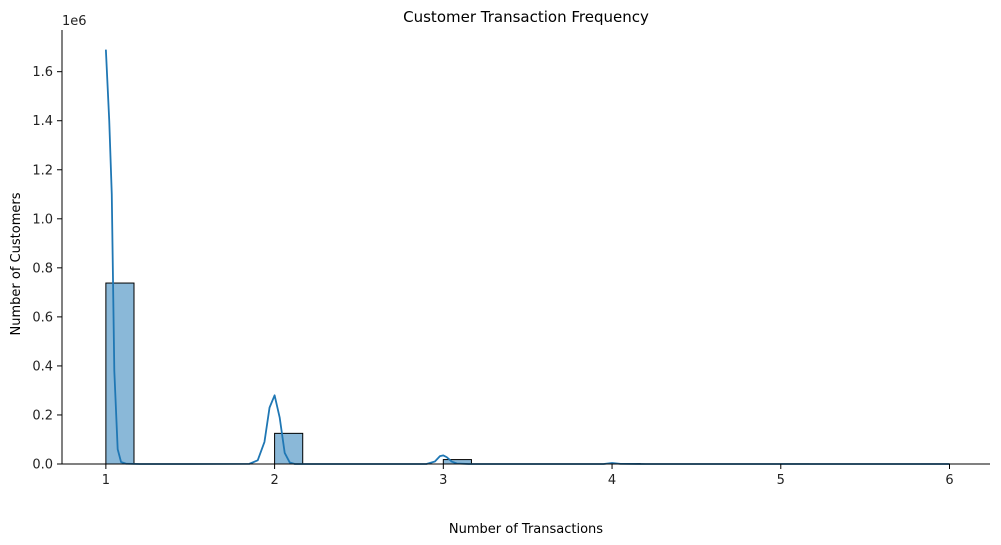 The height and width of the screenshot is (545, 1001). Describe the element at coordinates (74, 21) in the screenshot. I see `y-offset-label: 1e6` at that location.